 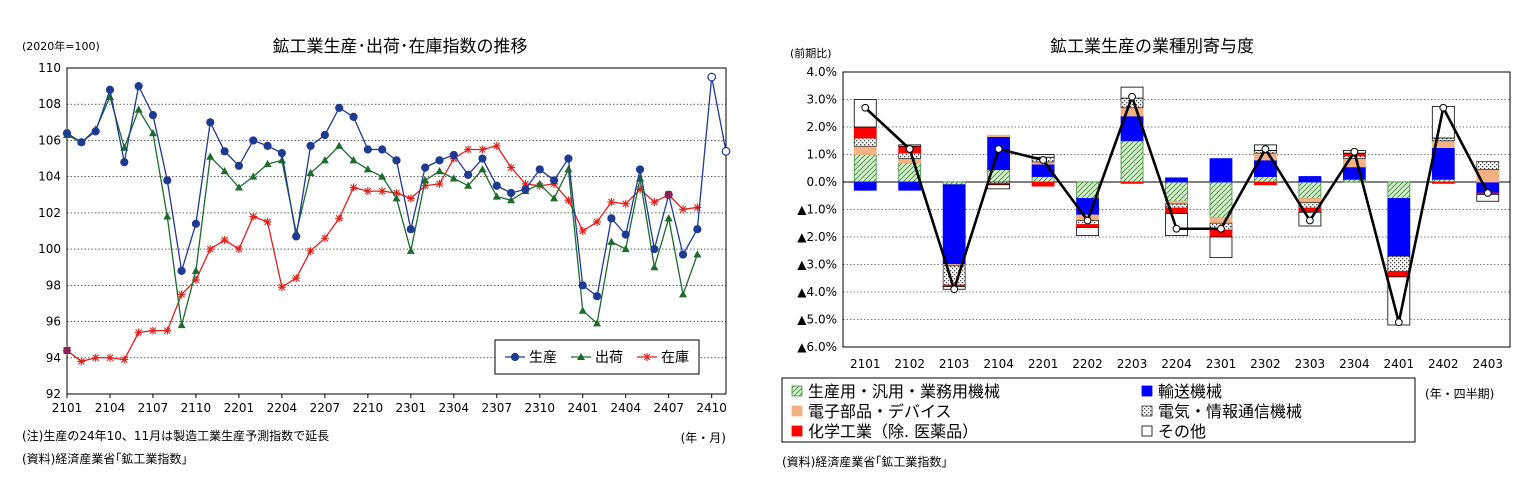 What do you see at coordinates (998, 364) in the screenshot?
I see `right-x-tick-label: 2104` at bounding box center [998, 364].